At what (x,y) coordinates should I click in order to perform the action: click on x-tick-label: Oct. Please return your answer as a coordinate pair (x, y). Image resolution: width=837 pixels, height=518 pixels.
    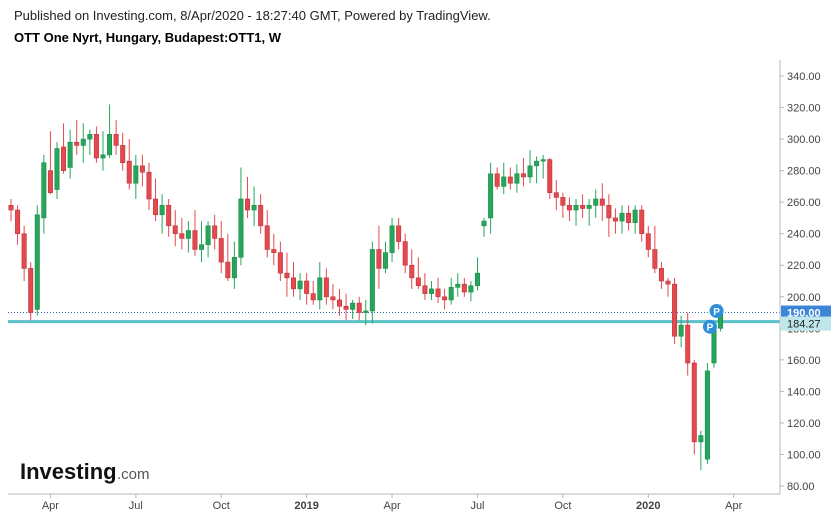
    Looking at the image, I should click on (221, 506).